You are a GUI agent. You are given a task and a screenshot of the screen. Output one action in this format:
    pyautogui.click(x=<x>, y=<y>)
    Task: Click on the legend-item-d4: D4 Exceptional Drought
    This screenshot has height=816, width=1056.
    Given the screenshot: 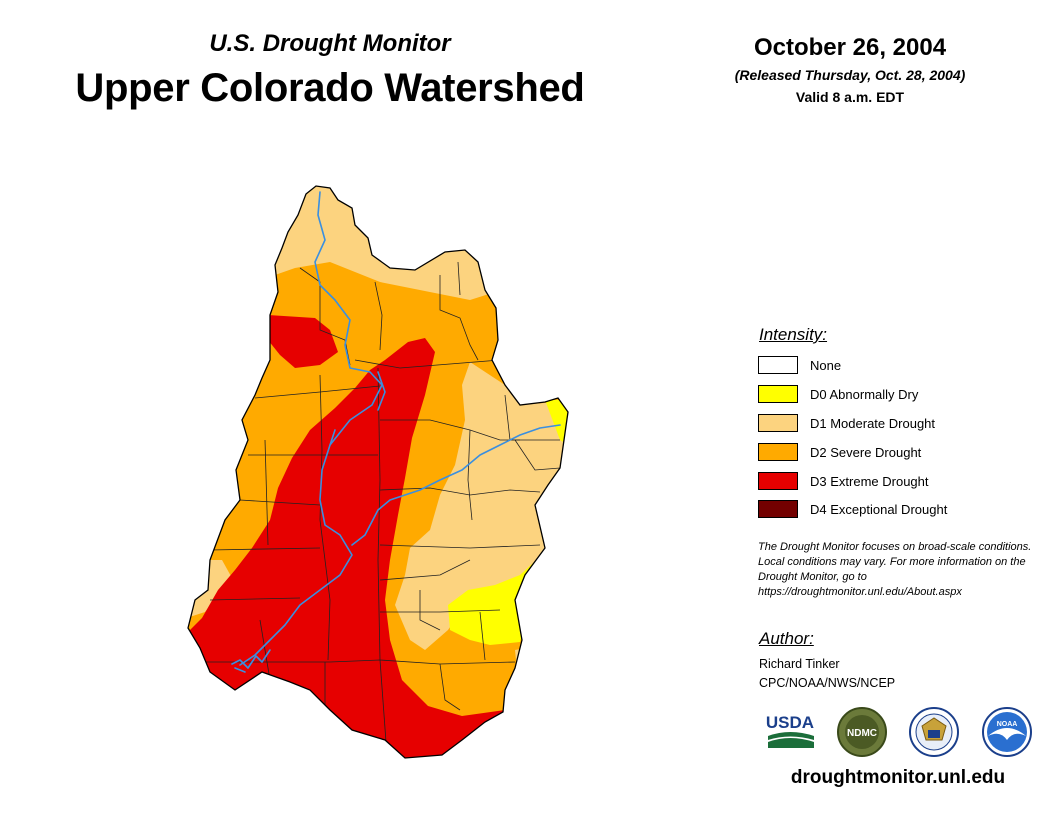 What is the action you would take?
    pyautogui.click(x=852, y=509)
    